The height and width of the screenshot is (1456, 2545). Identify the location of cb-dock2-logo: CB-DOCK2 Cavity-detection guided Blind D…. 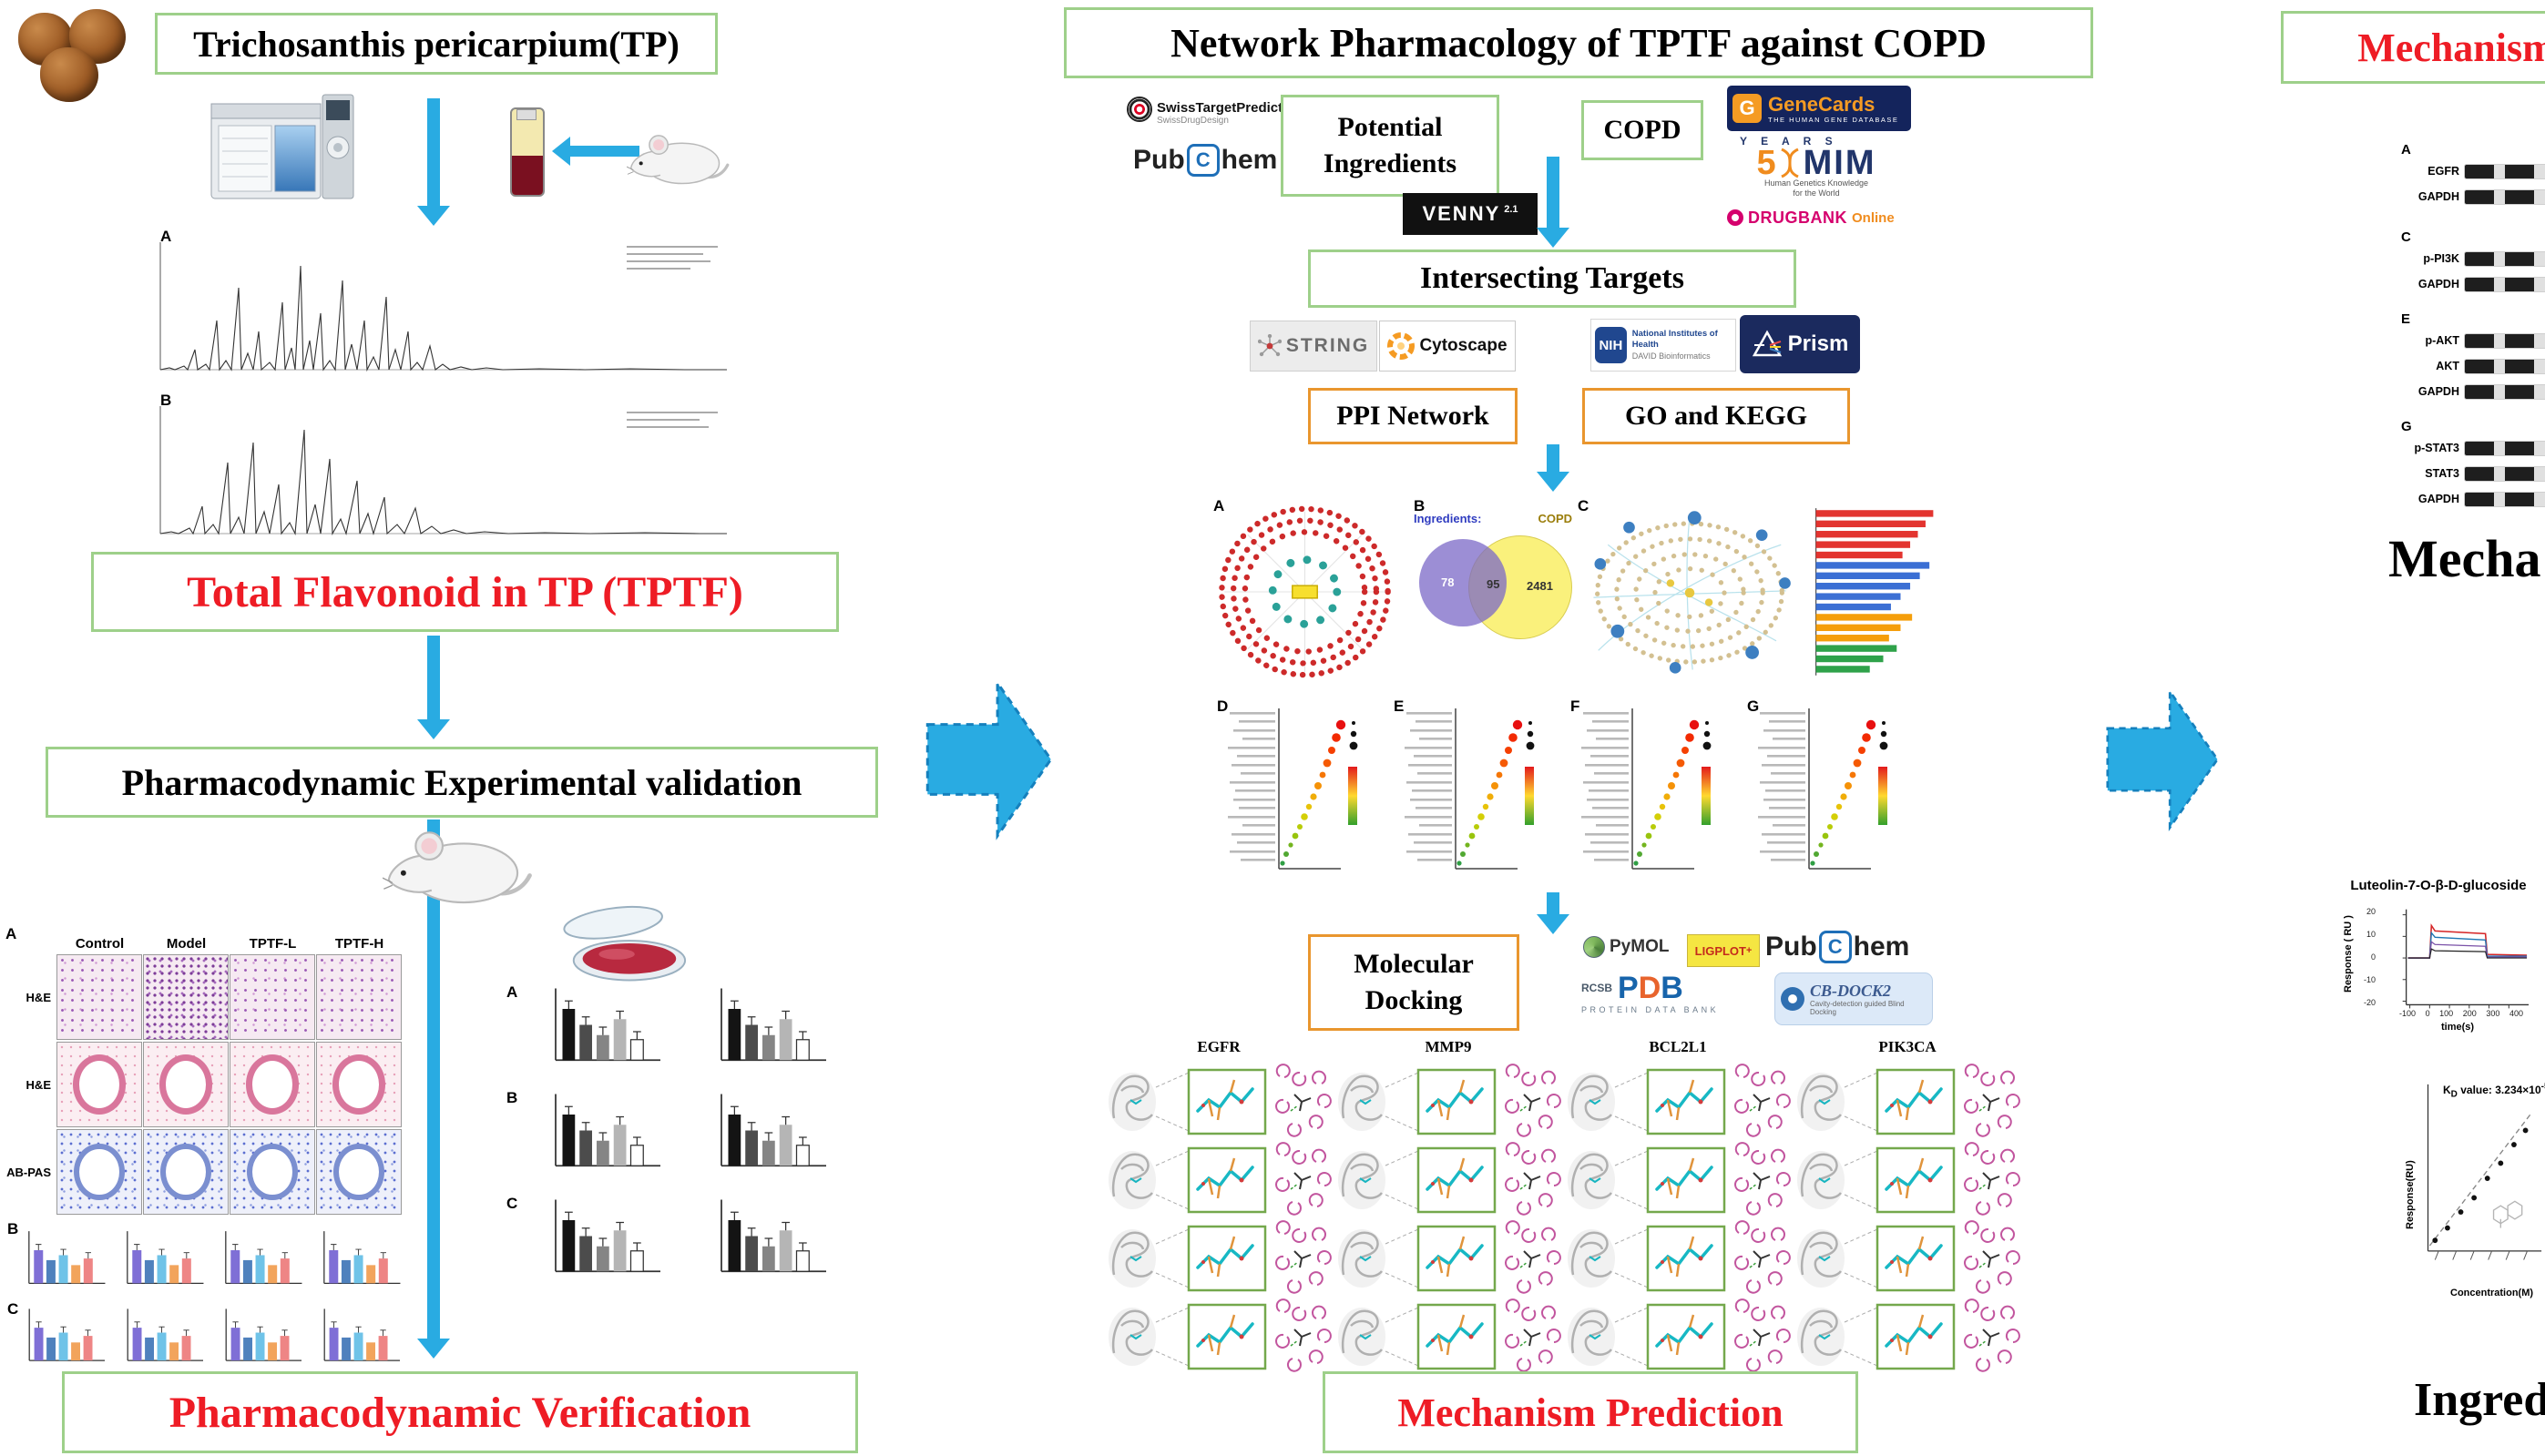
(1854, 999).